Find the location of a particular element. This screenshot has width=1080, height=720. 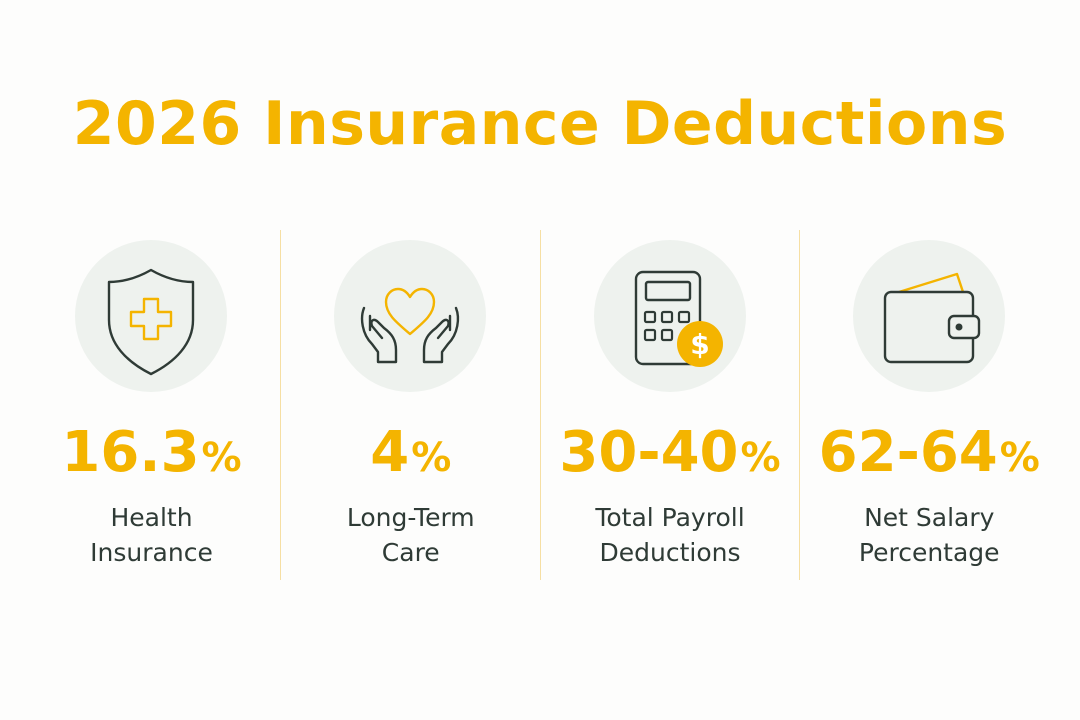

stat-label: Health Insurance is located at coordinates (151, 535).